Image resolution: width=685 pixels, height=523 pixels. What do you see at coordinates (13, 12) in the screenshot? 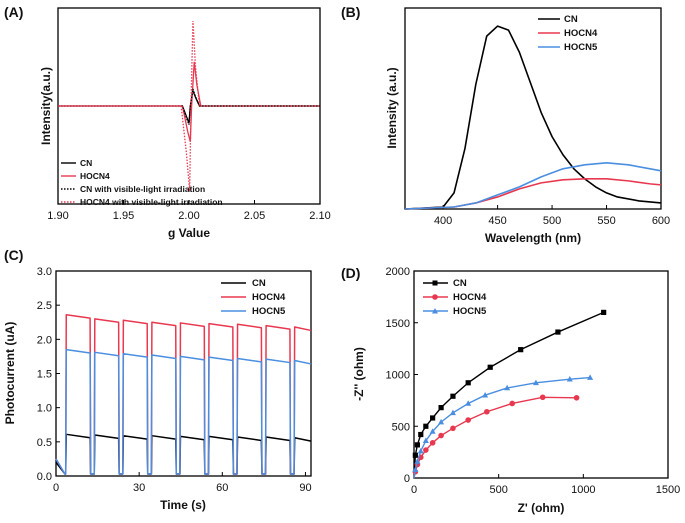
I see `panel-label-a: (A)` at bounding box center [13, 12].